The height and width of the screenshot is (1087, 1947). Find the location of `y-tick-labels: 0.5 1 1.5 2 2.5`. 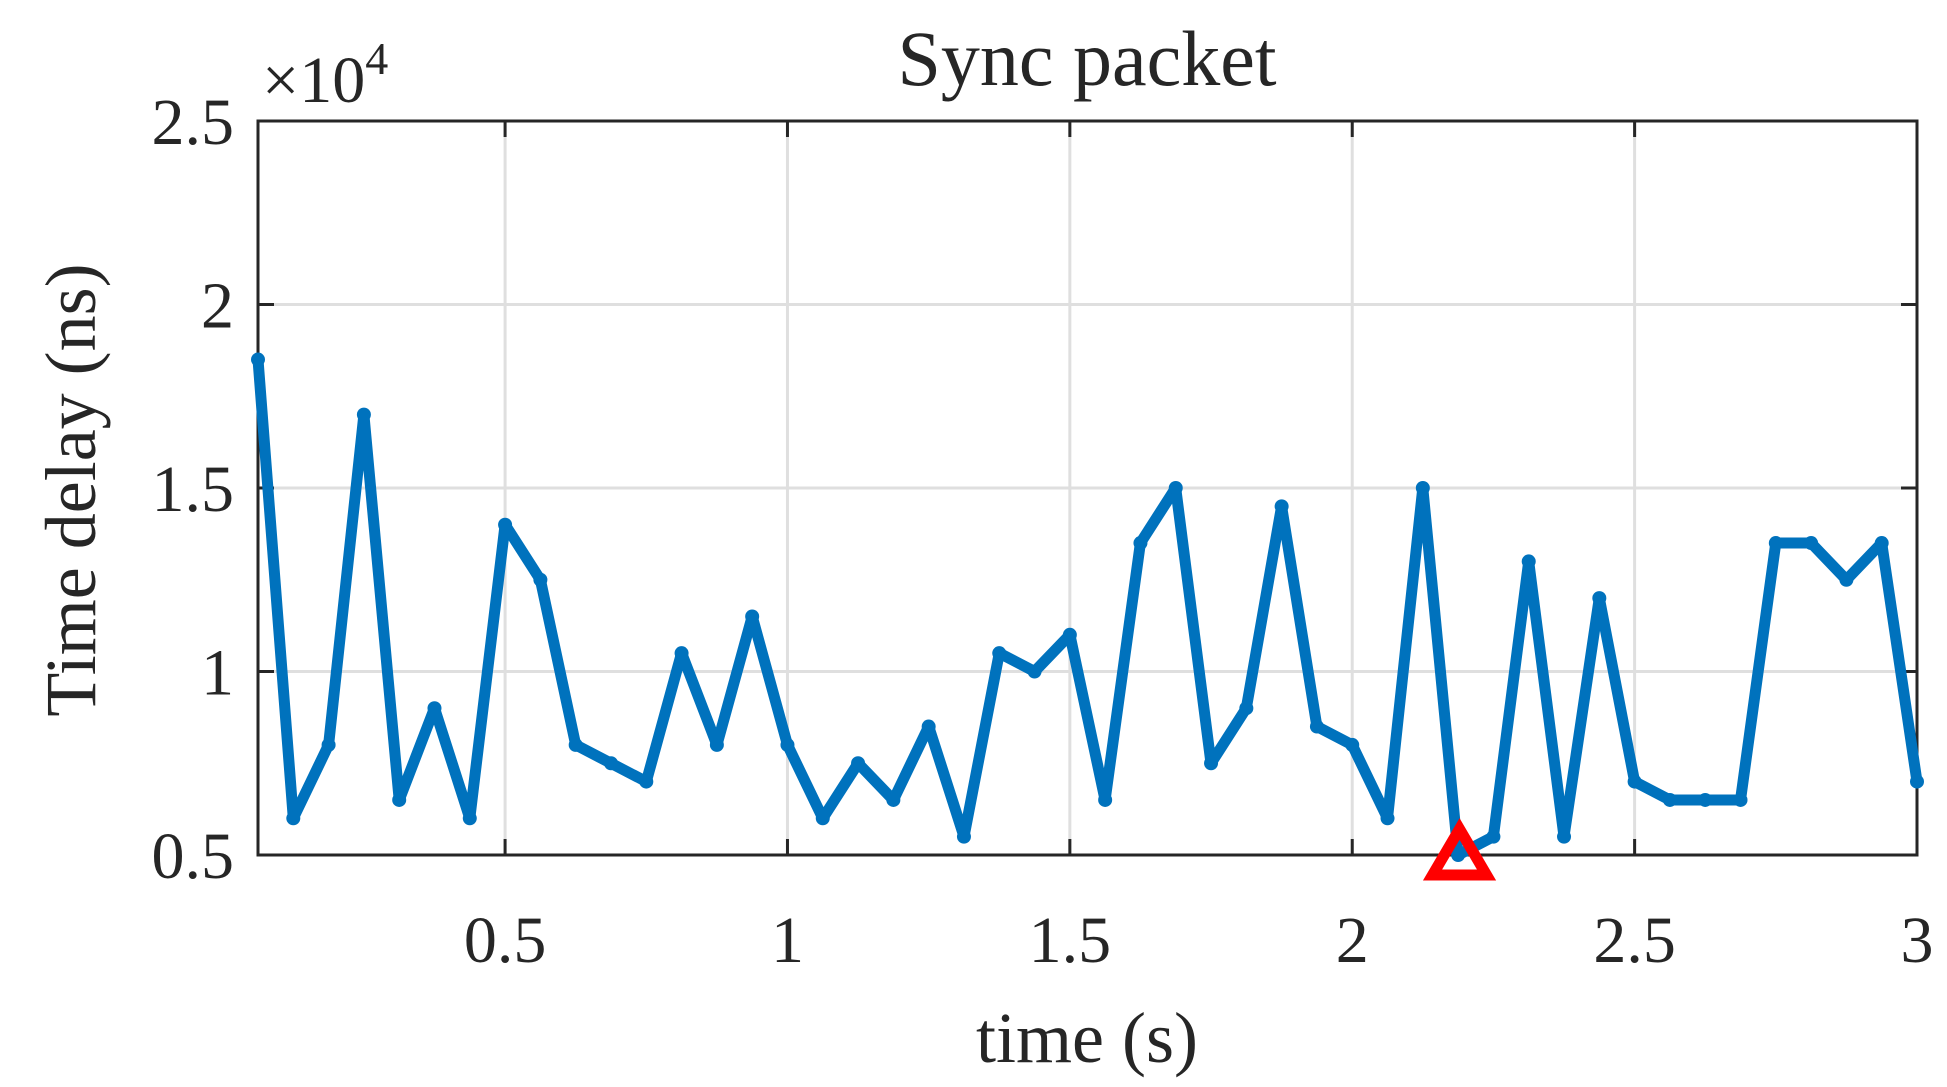

y-tick-labels: 0.5 1 1.5 2 2.5 is located at coordinates (193, 489).